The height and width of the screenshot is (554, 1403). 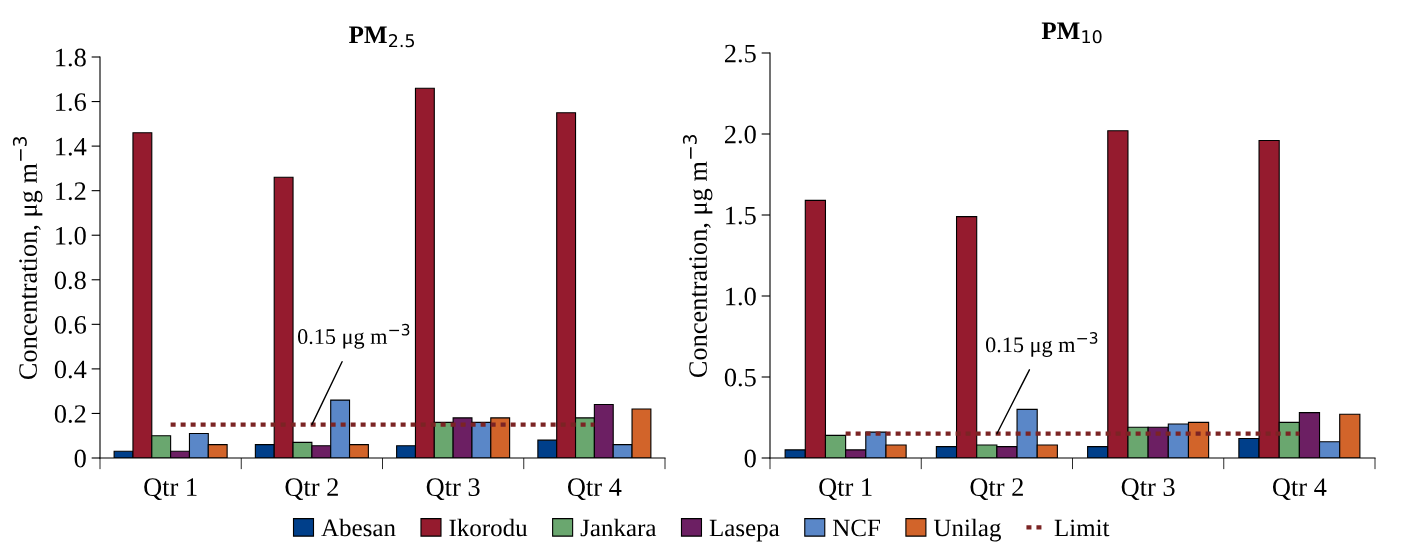 I want to click on legend-label: Unilag, so click(x=967, y=530).